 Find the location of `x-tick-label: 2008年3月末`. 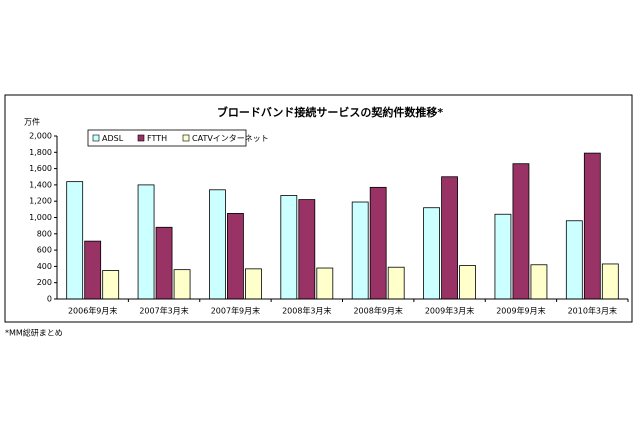

x-tick-label: 2008年3月末 is located at coordinates (306, 311).